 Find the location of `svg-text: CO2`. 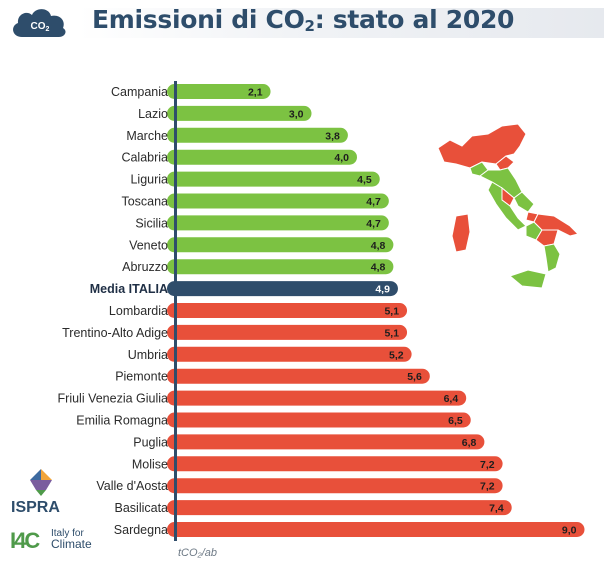

svg-text: CO2 is located at coordinates (40, 27).